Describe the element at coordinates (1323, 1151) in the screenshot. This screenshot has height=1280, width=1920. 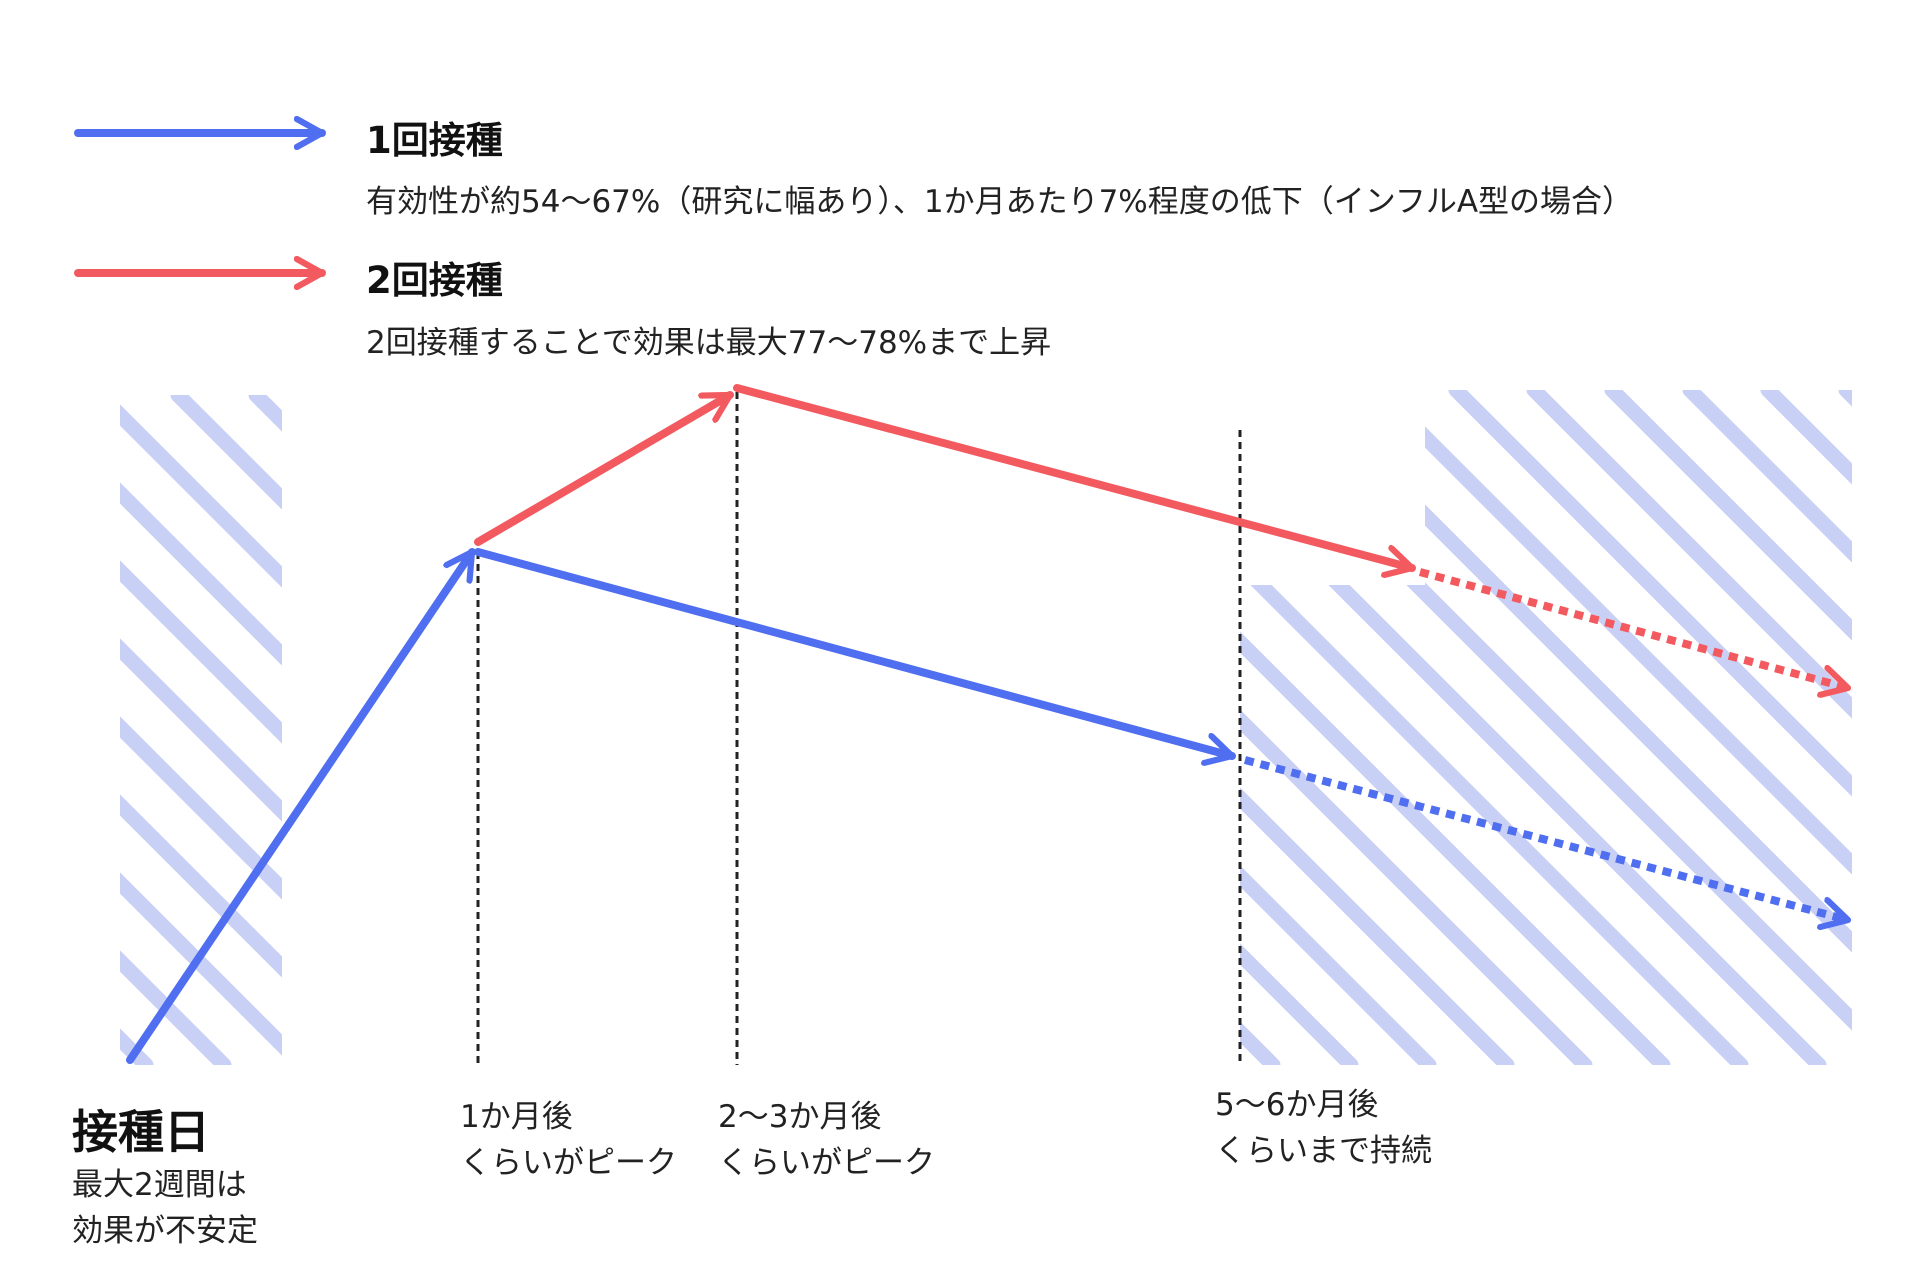
I see `milestone-3-label-line-2: くらいまで持続` at that location.